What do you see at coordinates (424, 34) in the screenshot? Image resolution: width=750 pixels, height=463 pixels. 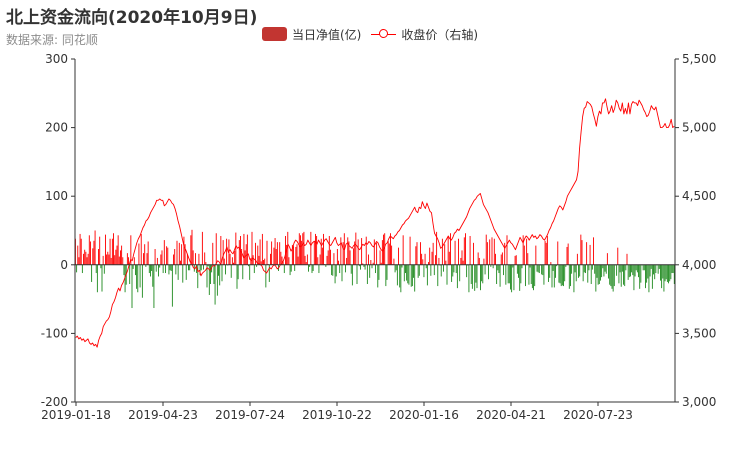 I see `legend-item-close-price: 收盘价（右轴)` at bounding box center [424, 34].